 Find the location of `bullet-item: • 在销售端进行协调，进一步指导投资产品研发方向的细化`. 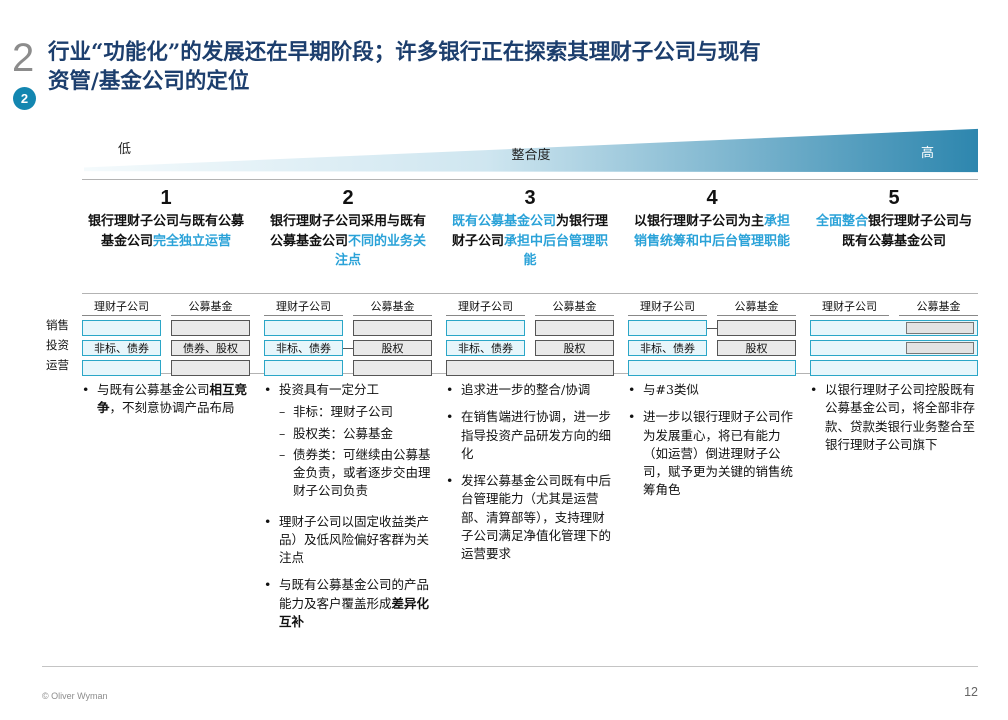

bullet-item: • 在销售端进行协调，进一步指导投资产品研发方向的细化 is located at coordinates (529, 435).